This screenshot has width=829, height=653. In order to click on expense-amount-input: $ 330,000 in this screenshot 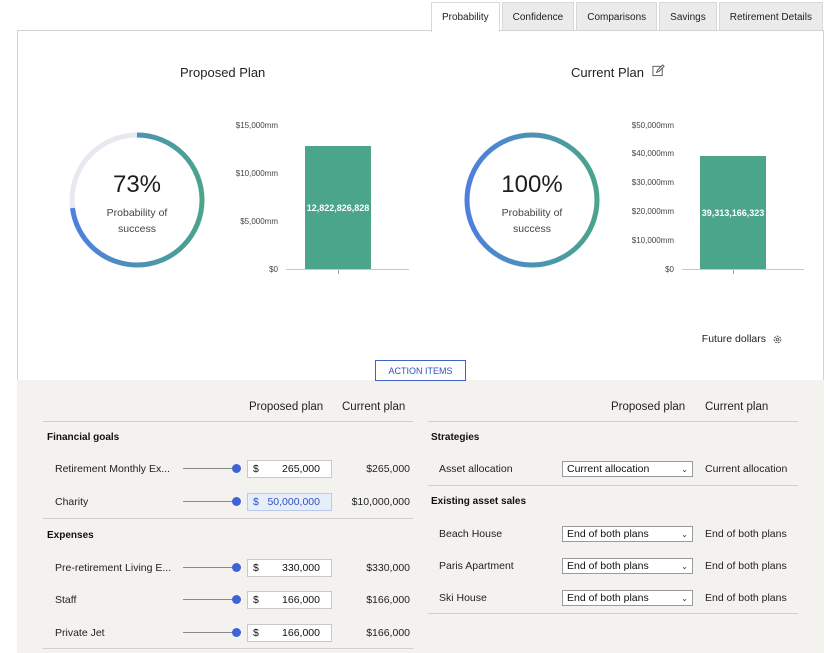, I will do `click(289, 568)`.